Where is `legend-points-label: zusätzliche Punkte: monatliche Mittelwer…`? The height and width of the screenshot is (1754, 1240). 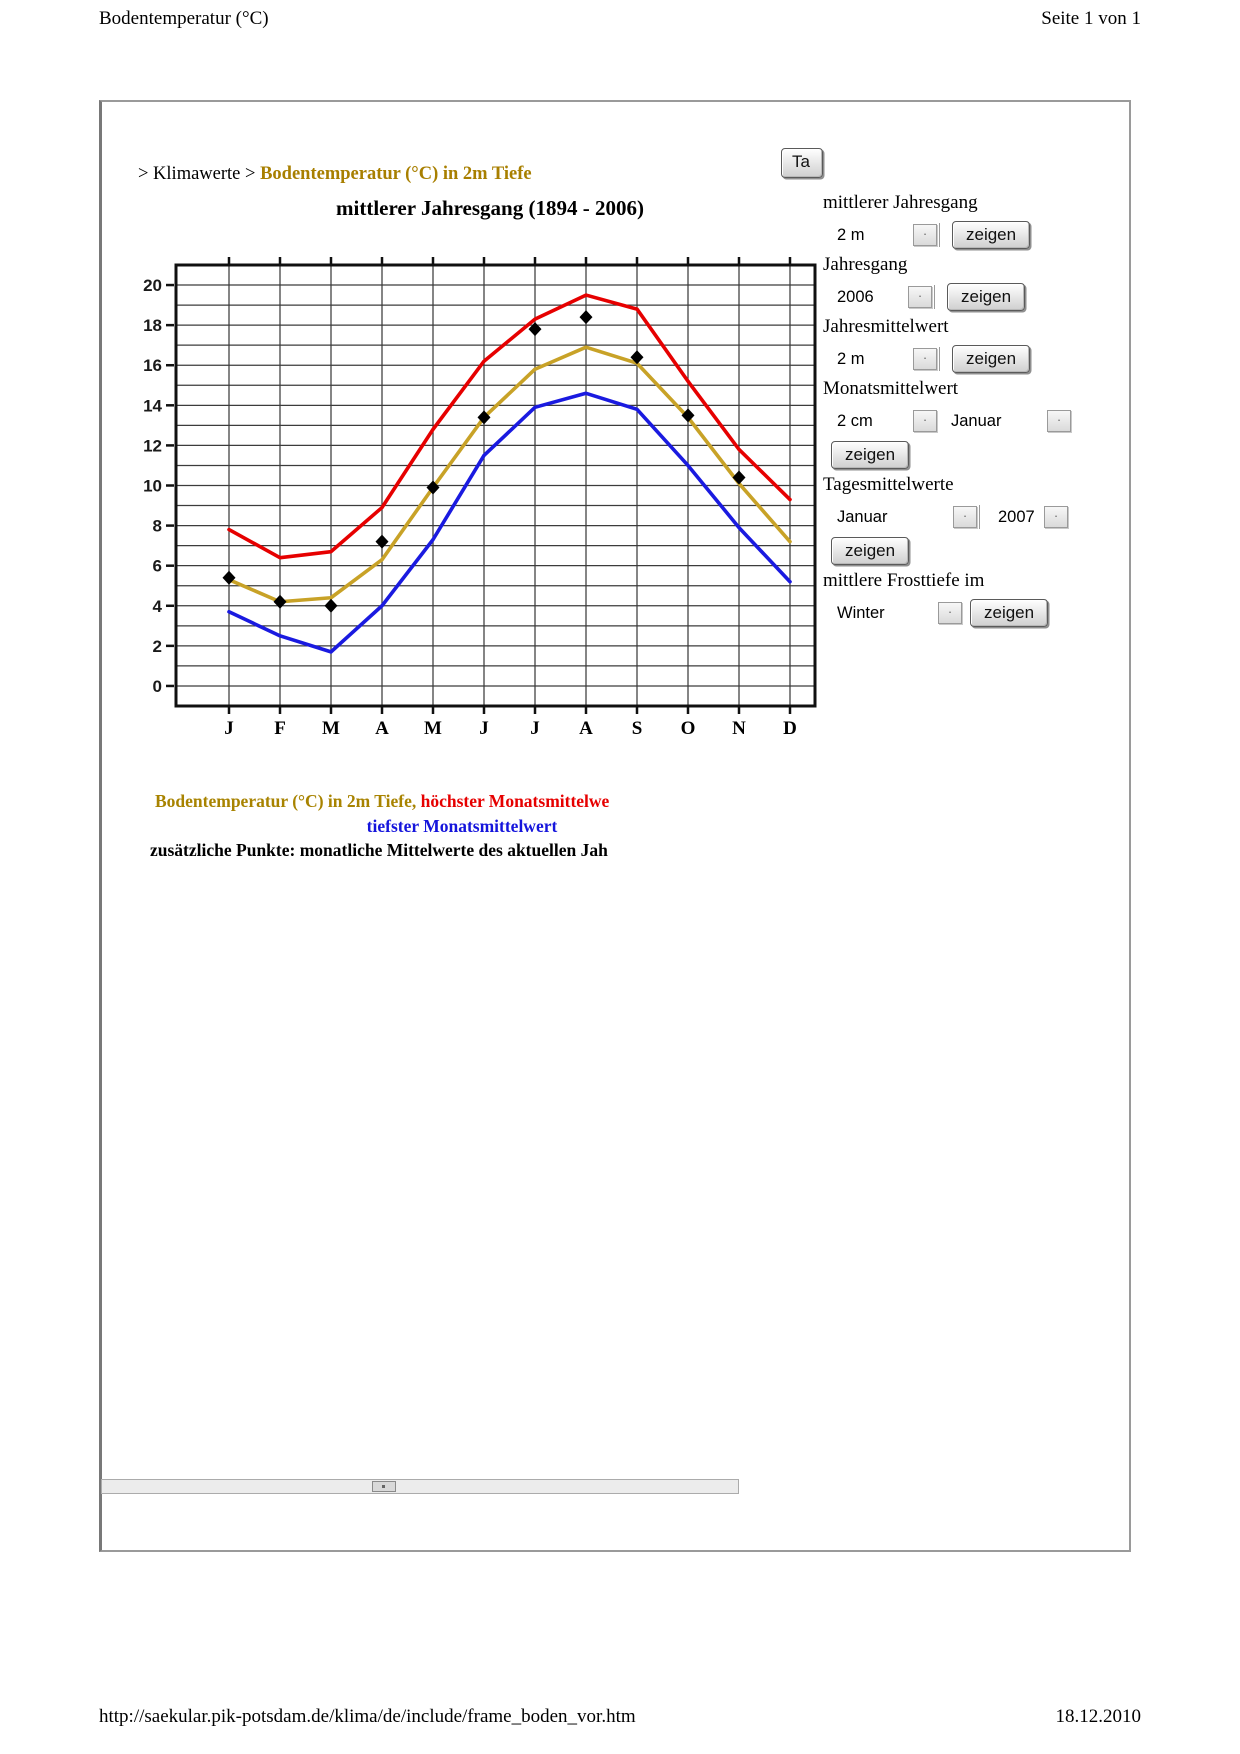 legend-points-label: zusätzliche Punkte: monatliche Mittelwer… is located at coordinates (379, 850).